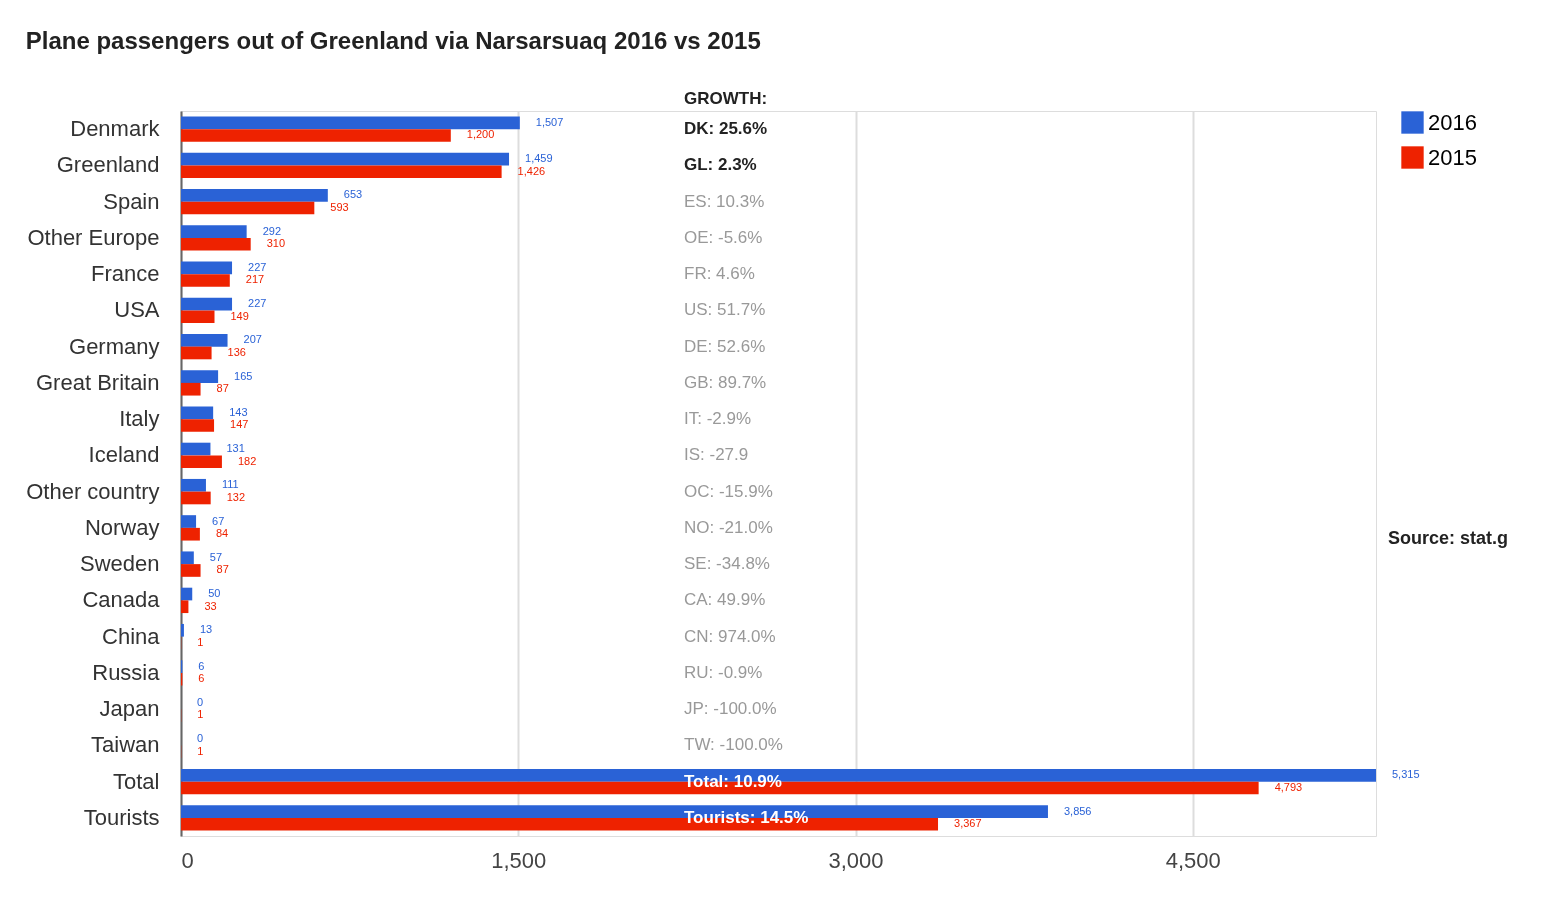 This screenshot has width=1549, height=903. What do you see at coordinates (235, 448) in the screenshot?
I see `data-label: 131` at bounding box center [235, 448].